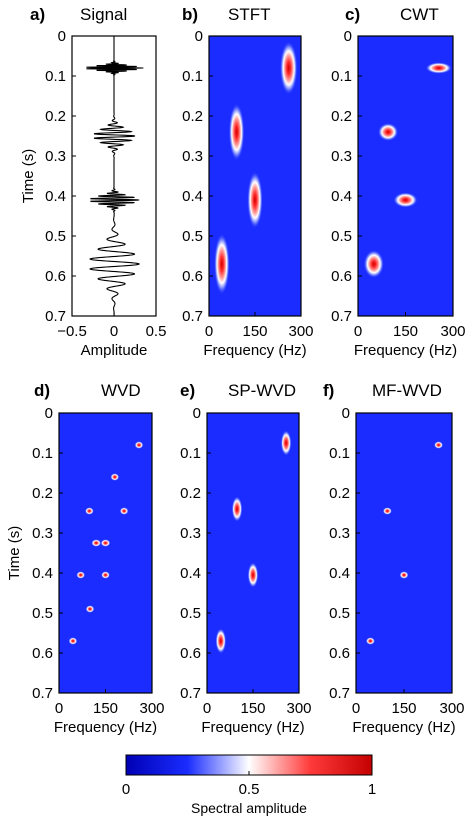 The width and height of the screenshot is (474, 823). I want to click on panel-title: SP-WVD, so click(262, 390).